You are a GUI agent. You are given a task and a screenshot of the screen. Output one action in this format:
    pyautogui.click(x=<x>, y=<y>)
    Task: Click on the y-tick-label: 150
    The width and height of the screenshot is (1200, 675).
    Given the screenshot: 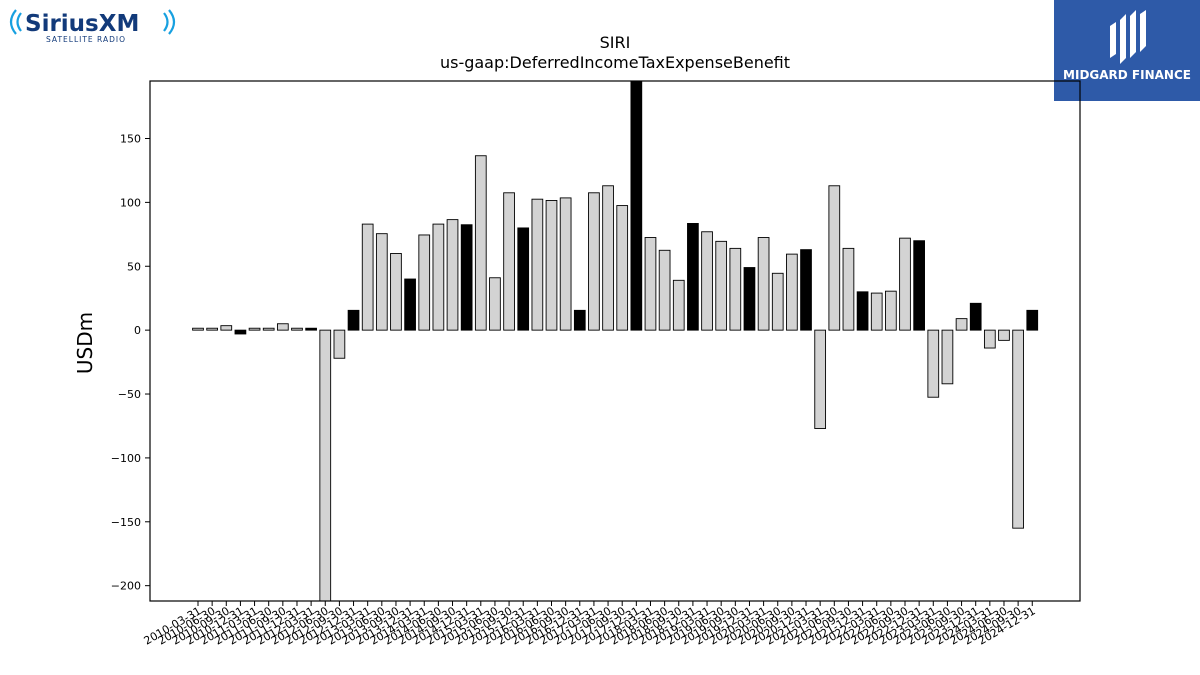 What is the action you would take?
    pyautogui.click(x=130, y=138)
    